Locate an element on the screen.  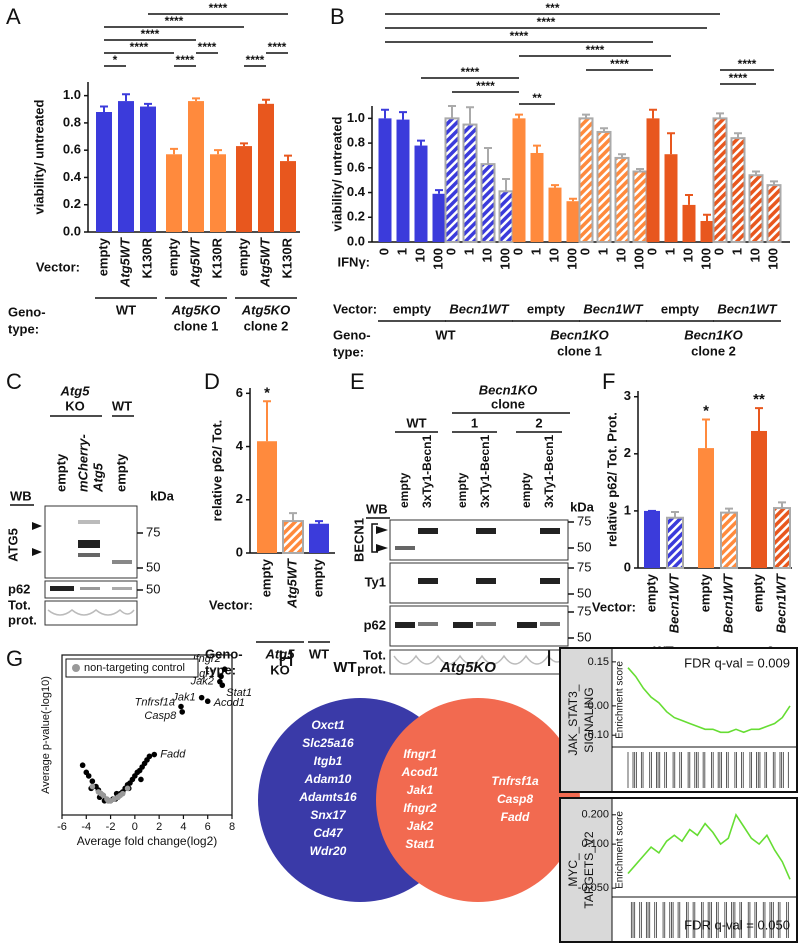
y-tick-label: 1.0 is located at coordinates (356, 117).